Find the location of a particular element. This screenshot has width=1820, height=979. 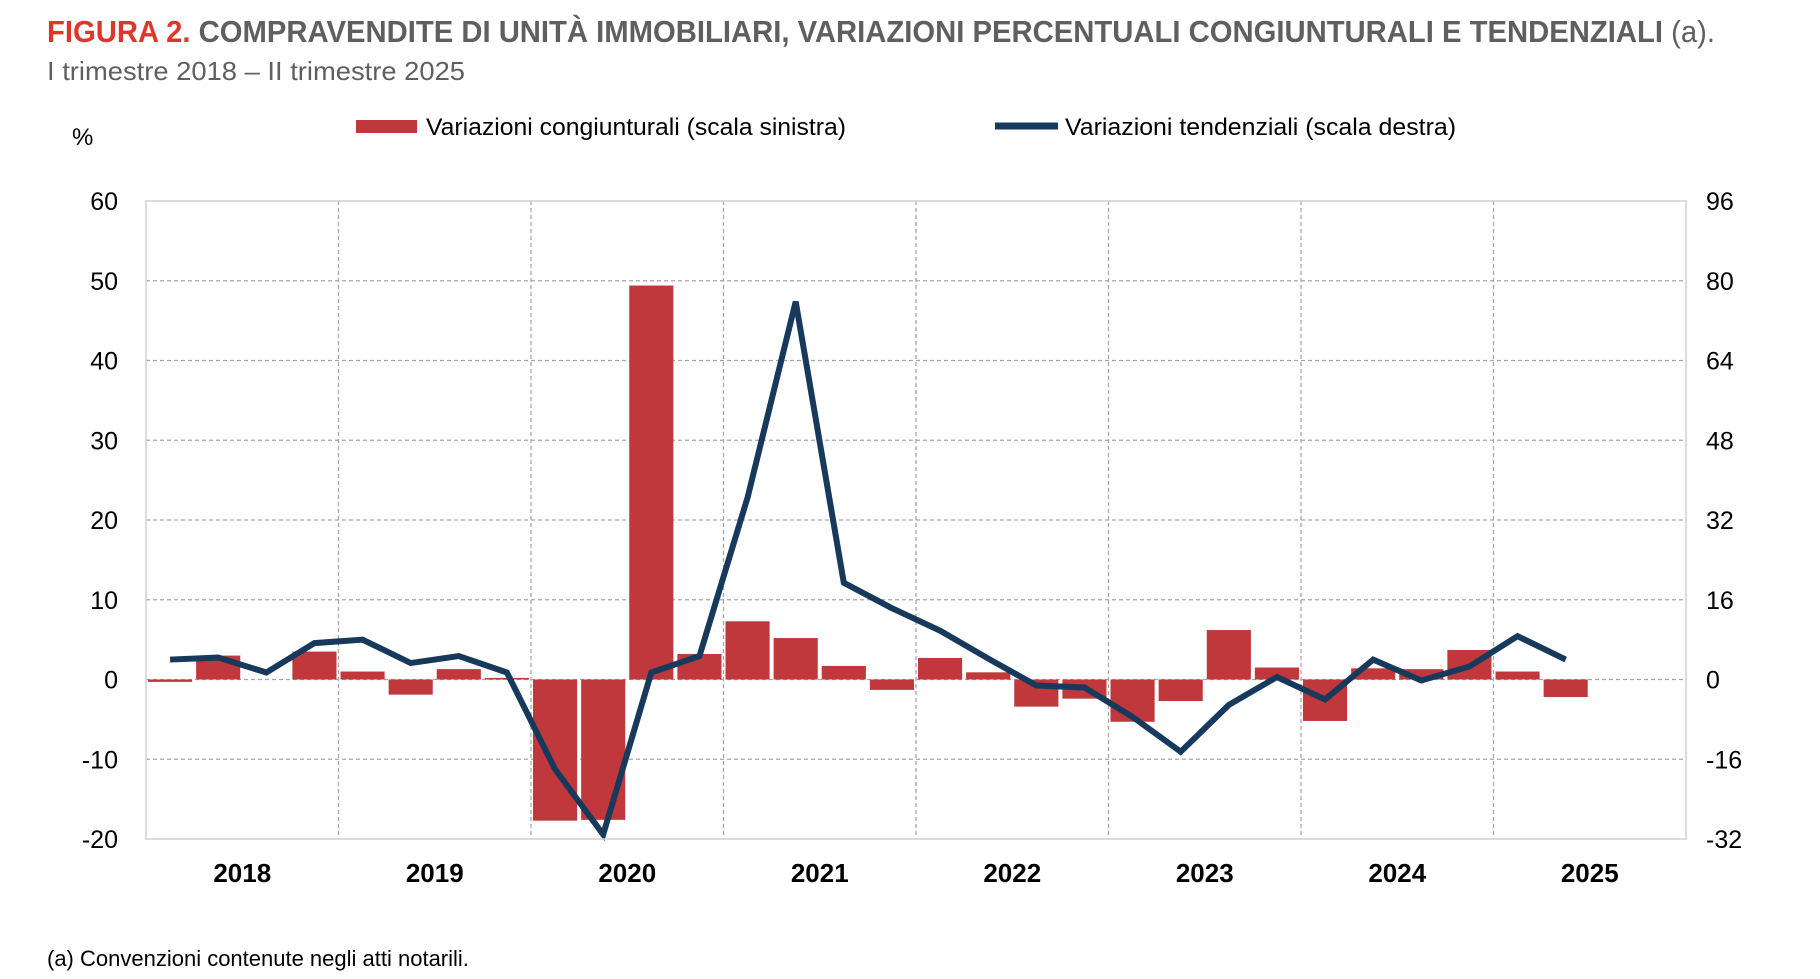

y-tick-left: 20 is located at coordinates (104, 521).